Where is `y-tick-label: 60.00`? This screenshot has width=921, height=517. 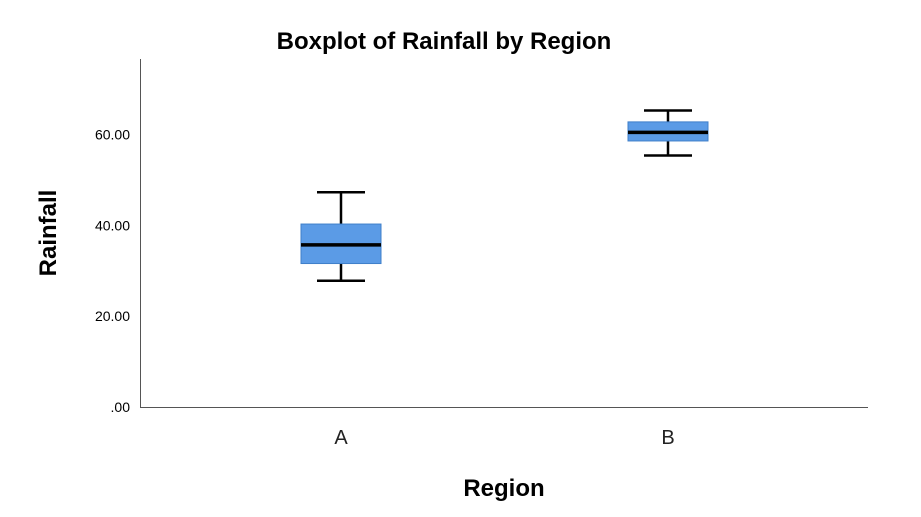
y-tick-label: 60.00 is located at coordinates (112, 135).